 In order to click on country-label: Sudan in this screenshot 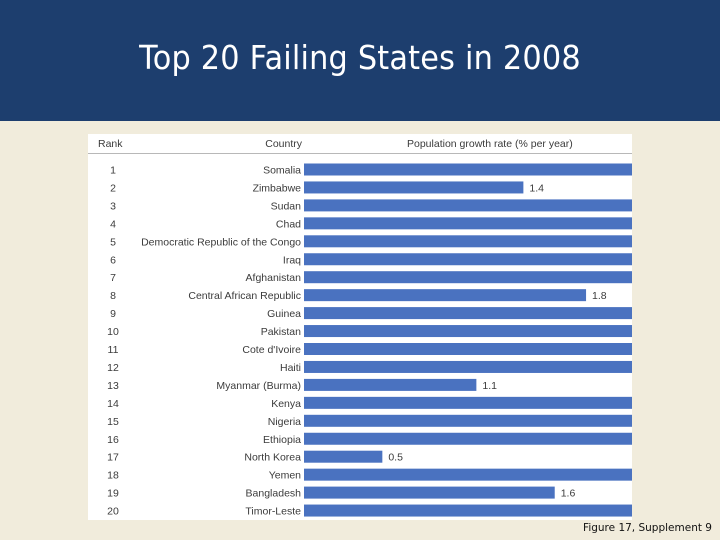, I will do `click(286, 206)`.